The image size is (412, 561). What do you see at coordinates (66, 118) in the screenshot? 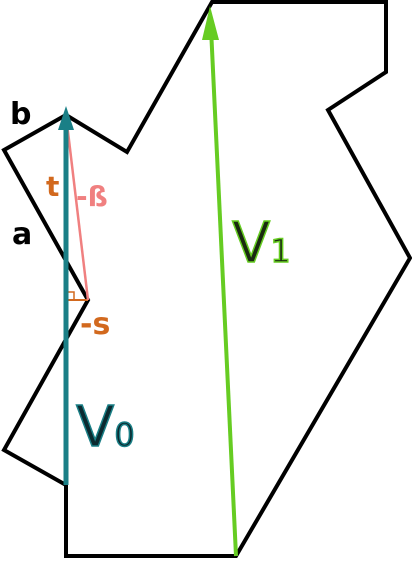
I see `vector-v0-head` at bounding box center [66, 118].